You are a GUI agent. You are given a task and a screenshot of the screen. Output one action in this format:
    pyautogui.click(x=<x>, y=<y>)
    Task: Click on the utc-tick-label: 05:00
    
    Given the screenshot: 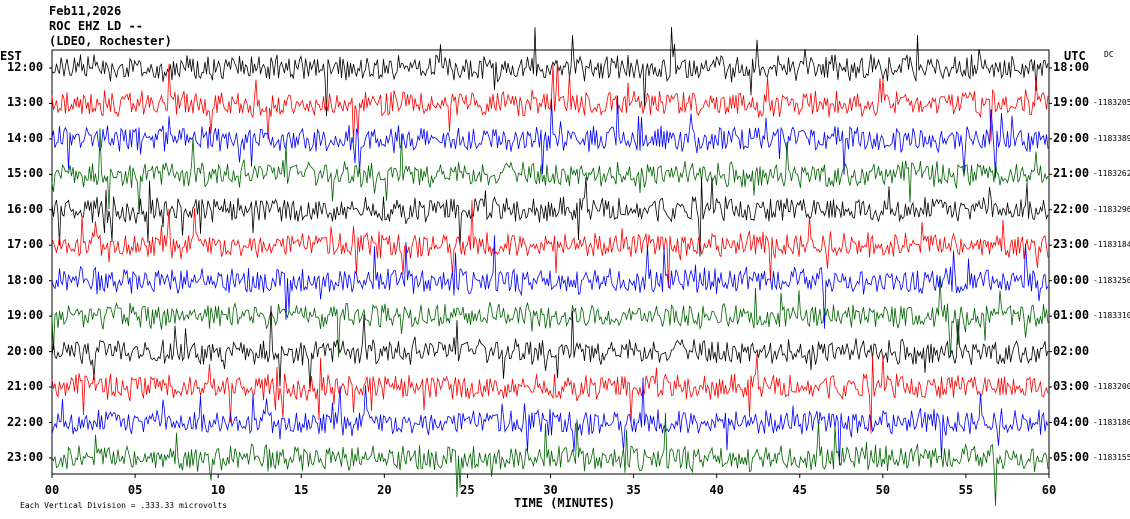 What is the action you would take?
    pyautogui.click(x=1071, y=456)
    